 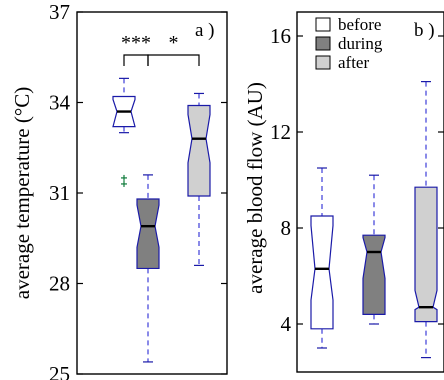 I want to click on panel-b-ytick-label: 4, so click(x=286, y=324).